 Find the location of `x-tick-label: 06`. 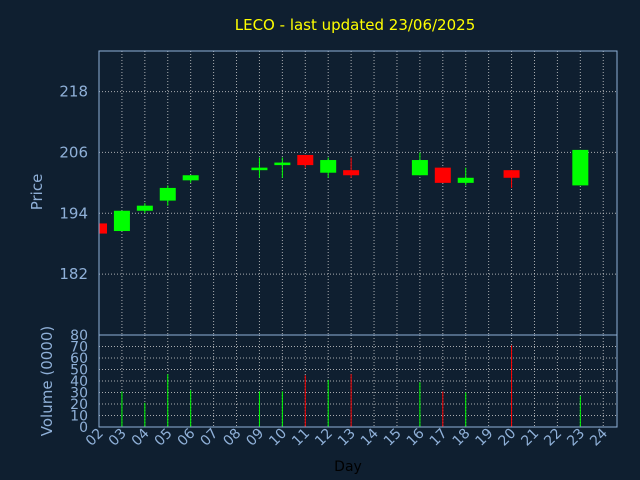

x-tick-label: 06 is located at coordinates (187, 437).